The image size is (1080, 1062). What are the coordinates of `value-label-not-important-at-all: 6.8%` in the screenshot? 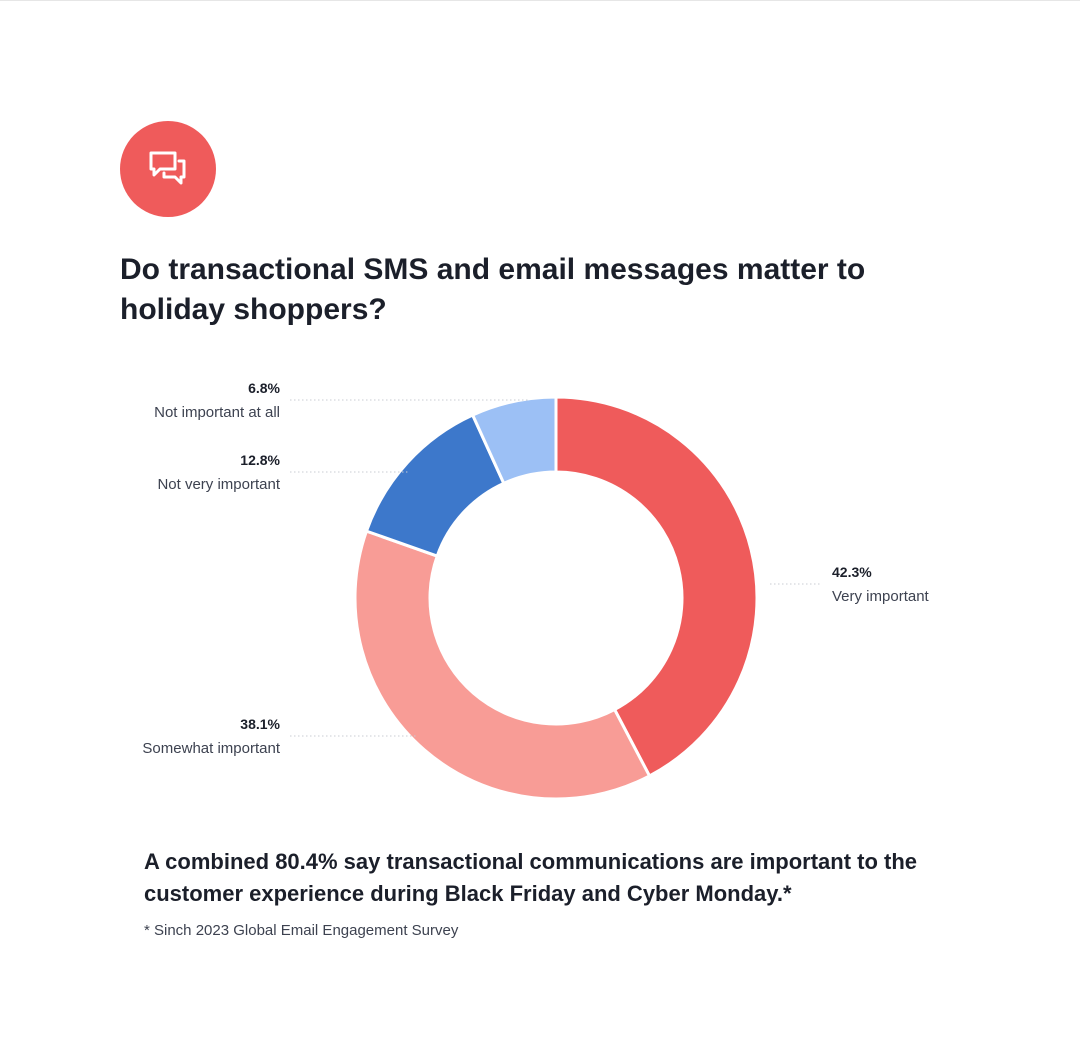 It's located at (264, 388).